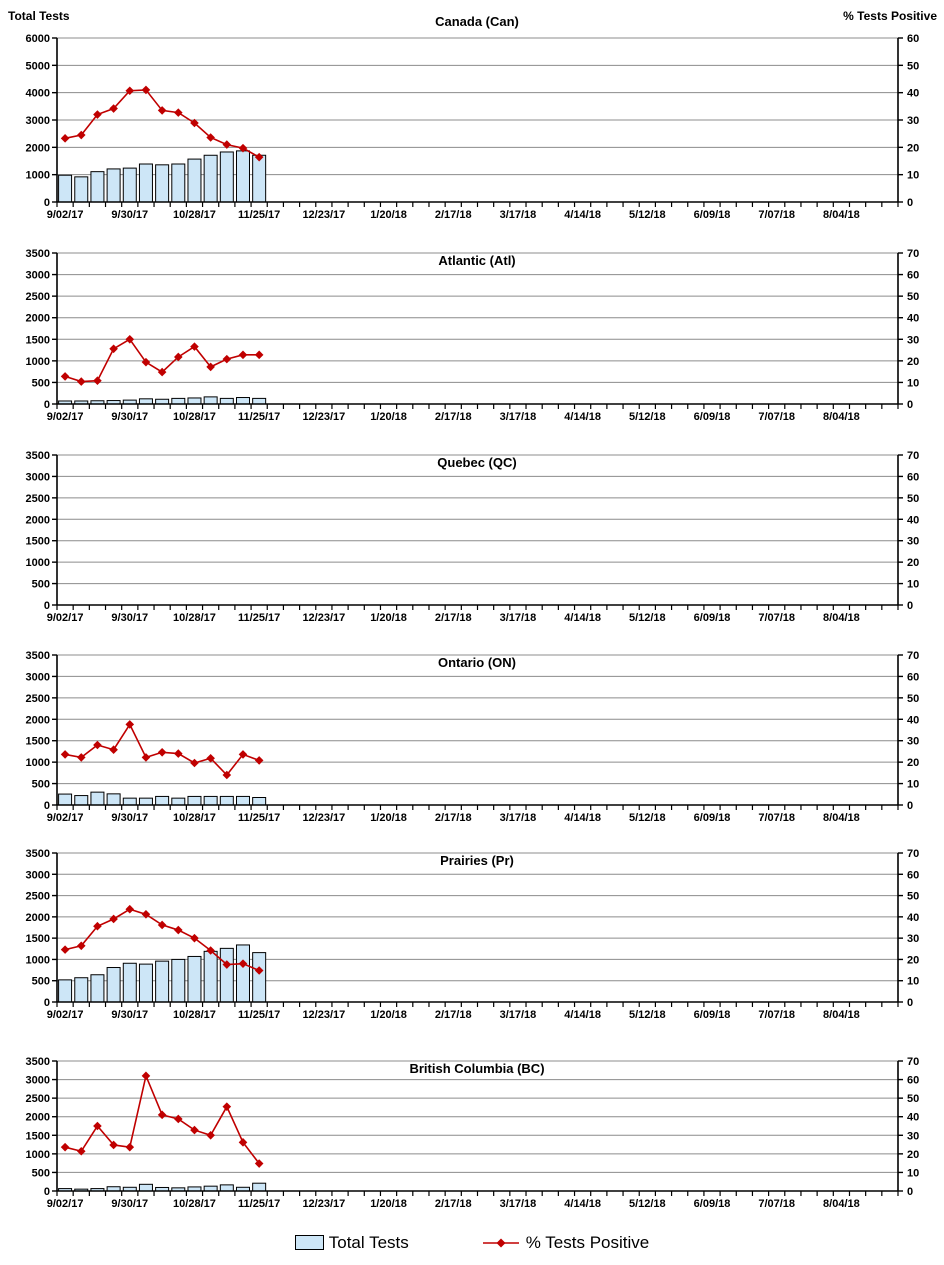  I want to click on left-axis-tick-label: 5000, so click(38, 66).